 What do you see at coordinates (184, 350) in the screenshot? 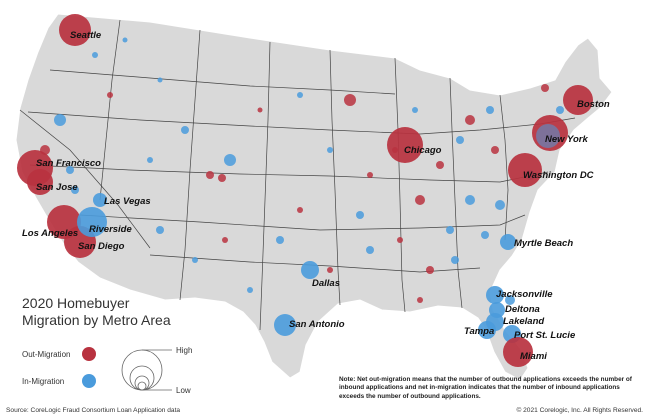
I see `legend-high-label: High` at bounding box center [184, 350].